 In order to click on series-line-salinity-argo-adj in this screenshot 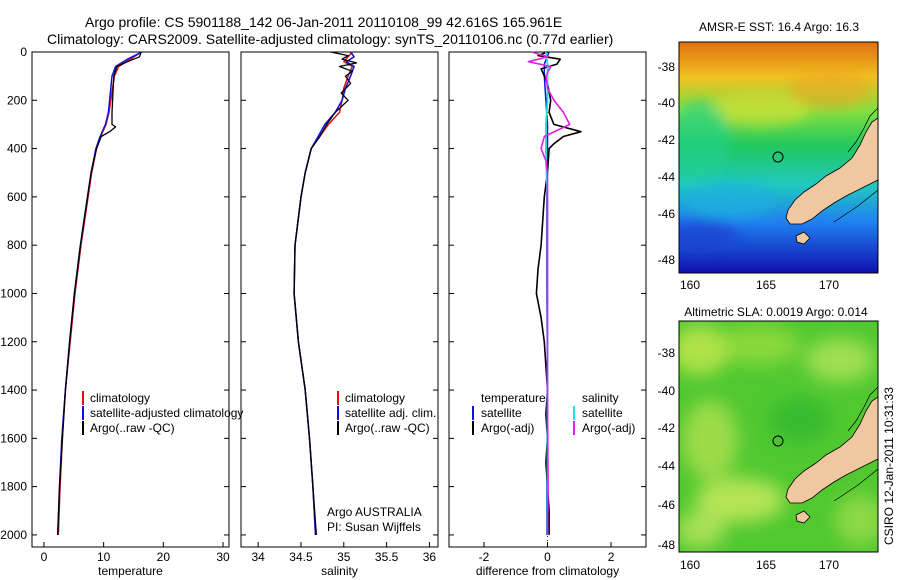, I will do `click(549, 293)`.